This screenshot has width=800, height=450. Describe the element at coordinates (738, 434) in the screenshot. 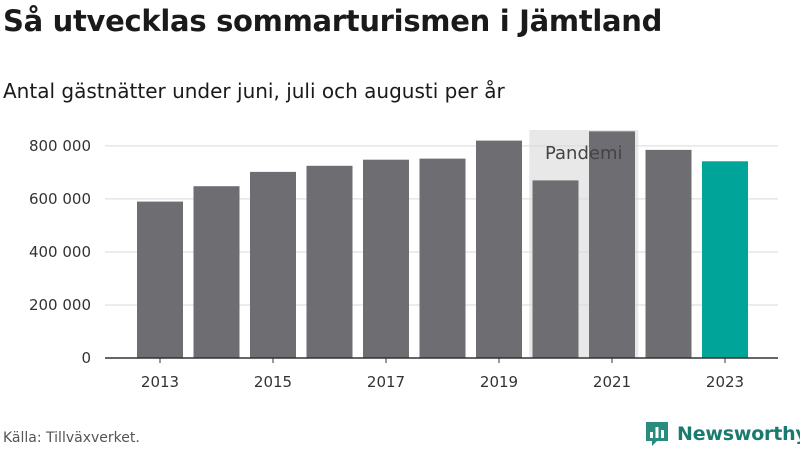

I see `brand-name: Newsworthy` at that location.